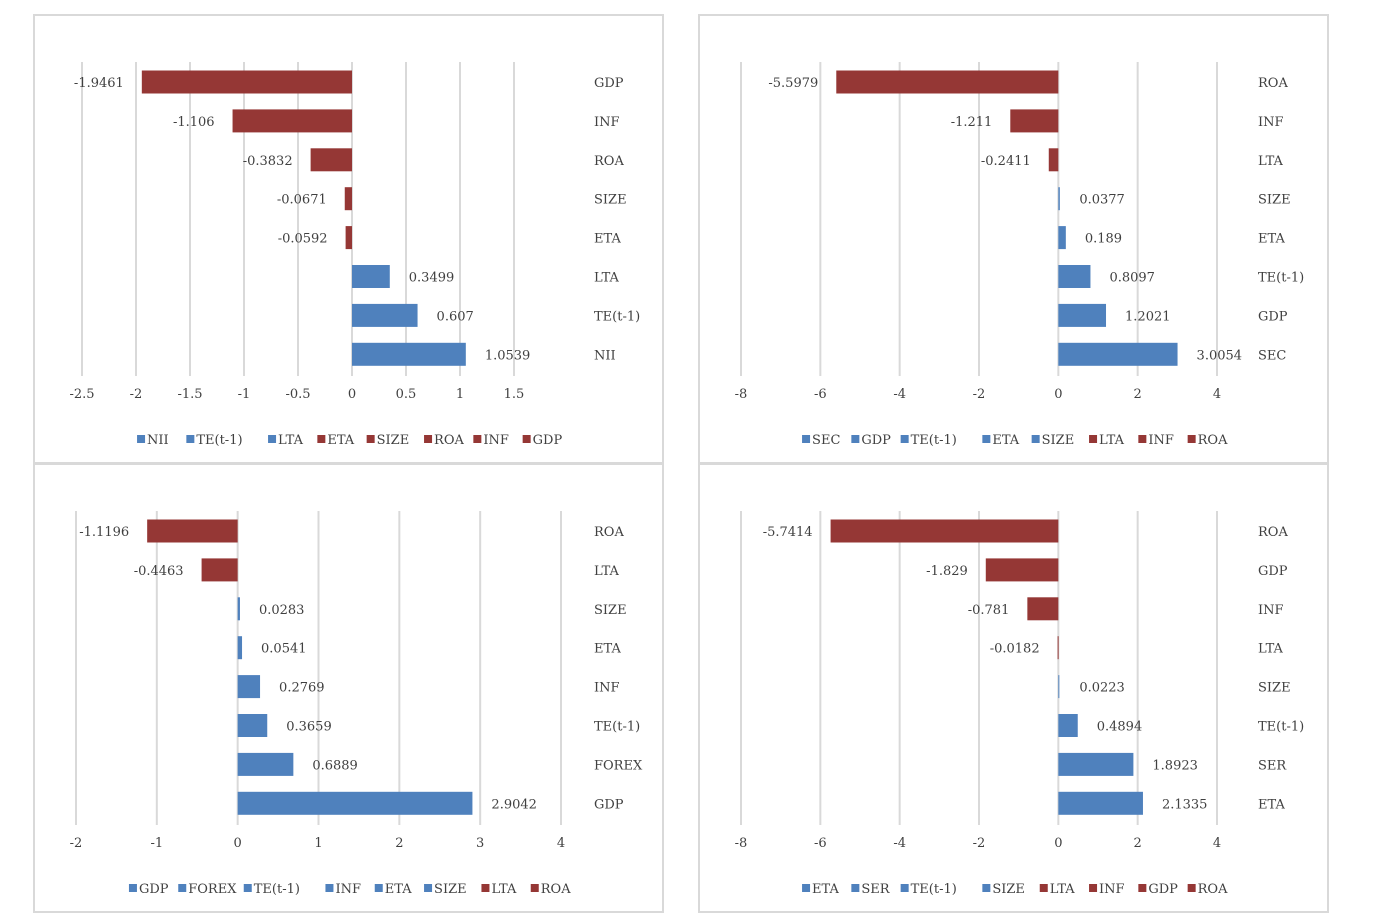 The image size is (1381, 913). I want to click on category-label: FOREX, so click(618, 765).